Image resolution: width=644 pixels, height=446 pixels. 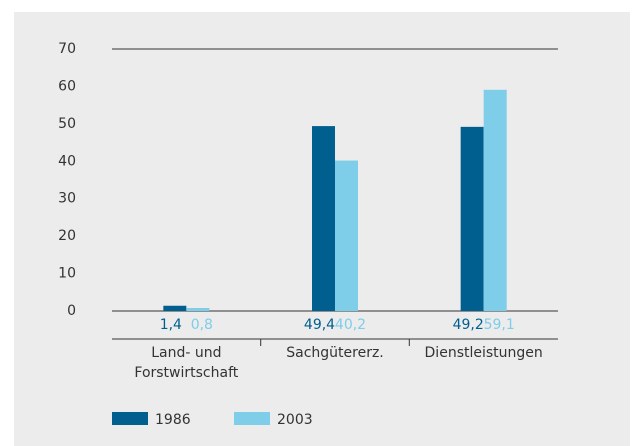 I want to click on legend-label: 2003, so click(x=295, y=420).